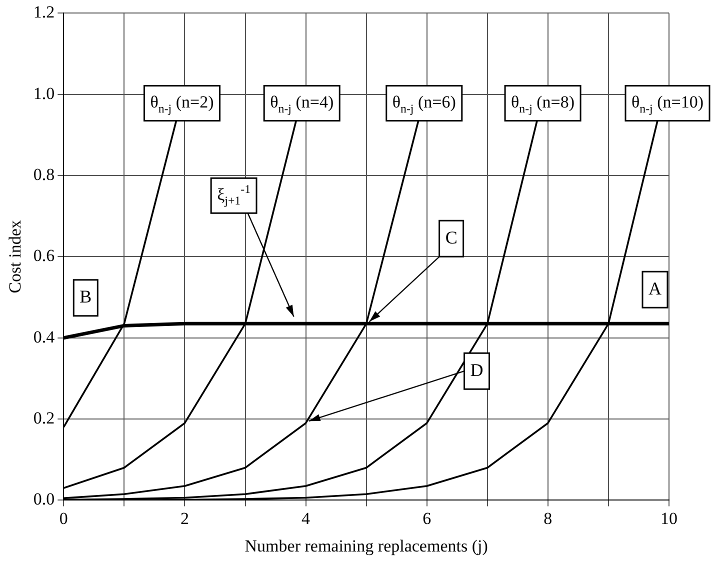 The width and height of the screenshot is (719, 565). Describe the element at coordinates (44, 418) in the screenshot. I see `y-tick-label: 0.2` at that location.